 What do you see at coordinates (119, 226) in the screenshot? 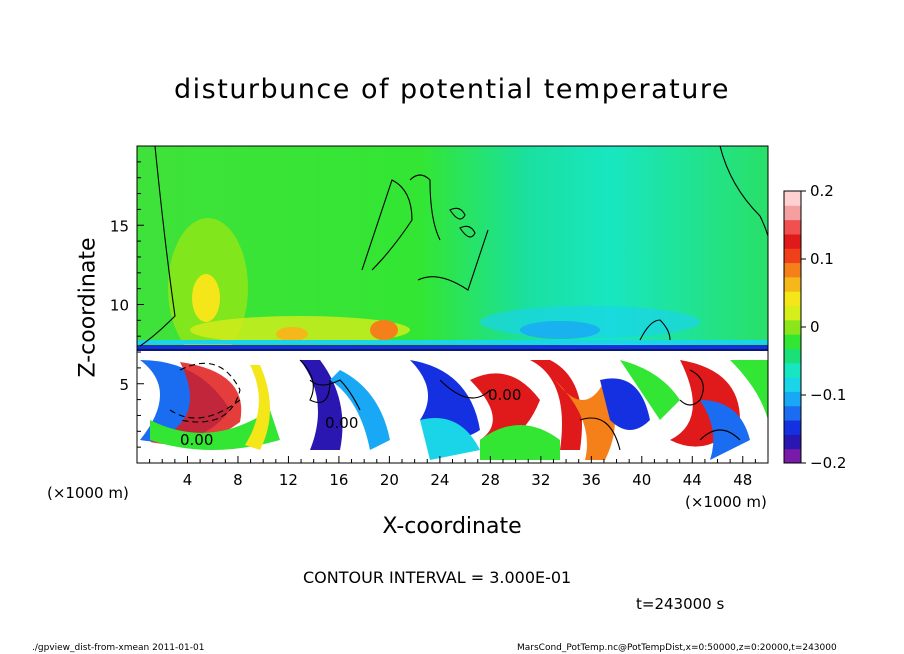
I see `y-tick-label: 15` at bounding box center [119, 226].